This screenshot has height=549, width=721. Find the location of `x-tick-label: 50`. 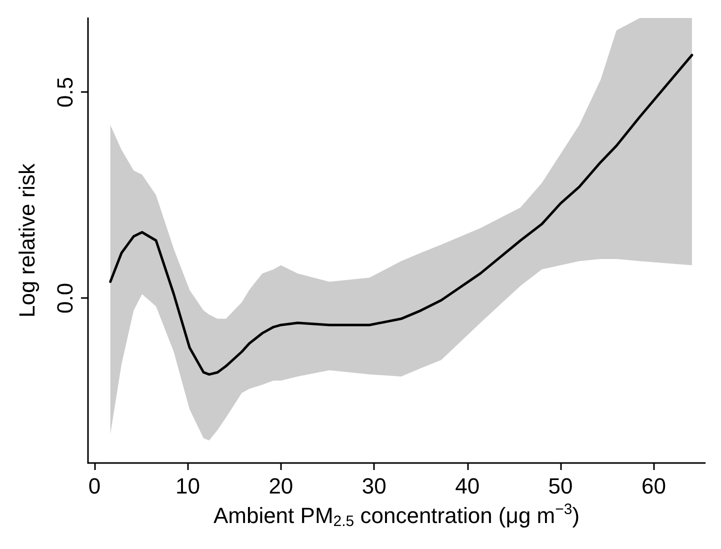

x-tick-label: 50 is located at coordinates (560, 486).